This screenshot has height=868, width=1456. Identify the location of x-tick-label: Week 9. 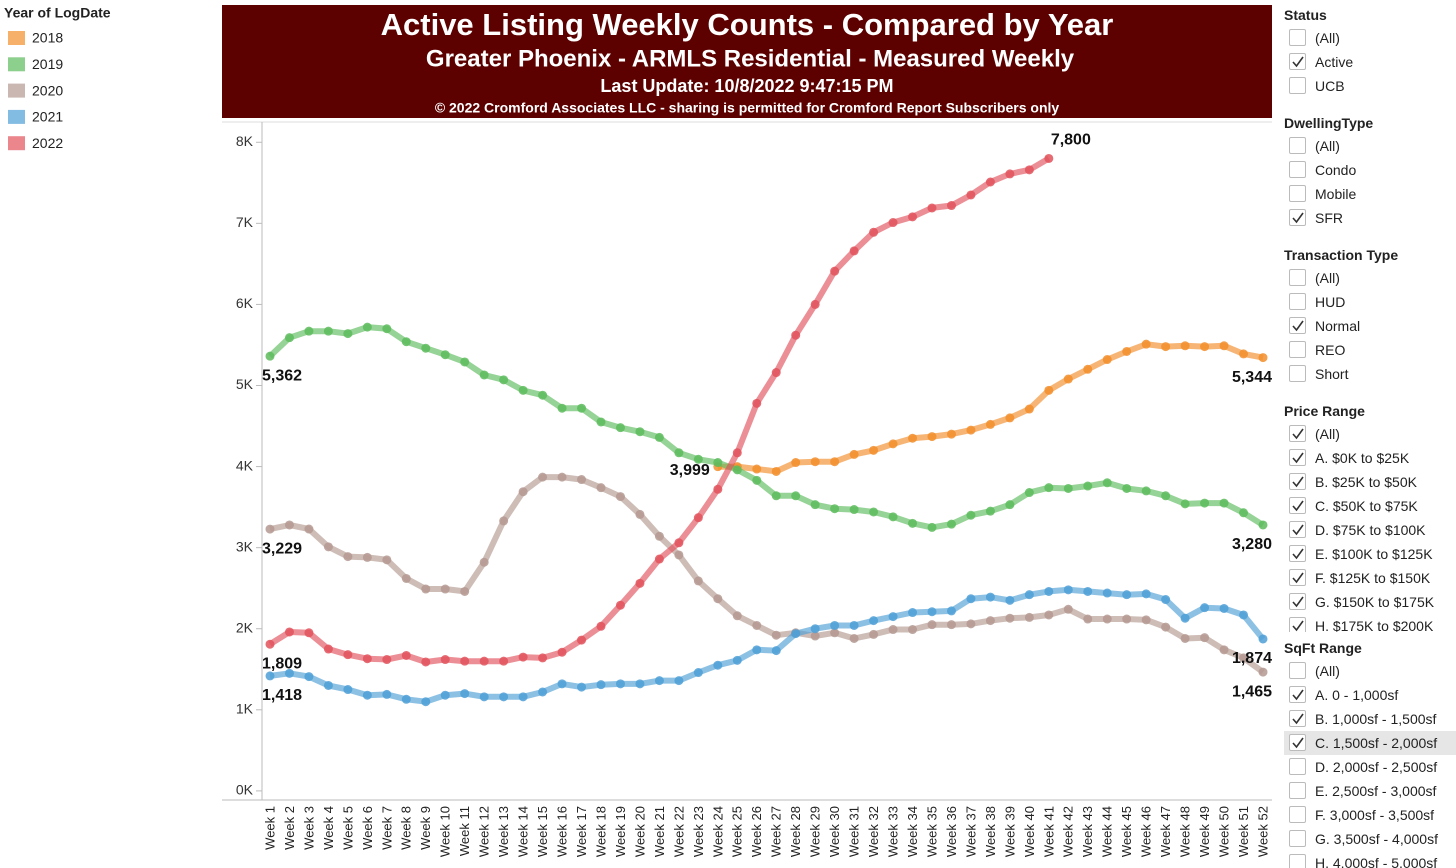
(425, 828).